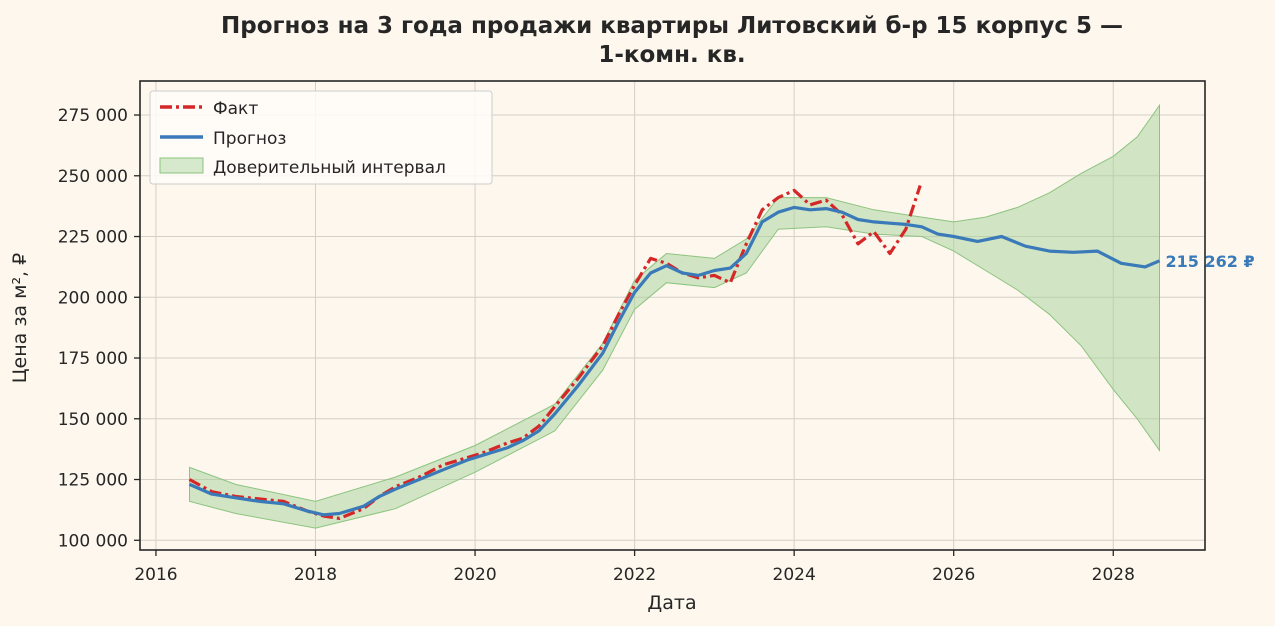  What do you see at coordinates (155, 575) in the screenshot?
I see `x-tick-label: 2016` at bounding box center [155, 575].